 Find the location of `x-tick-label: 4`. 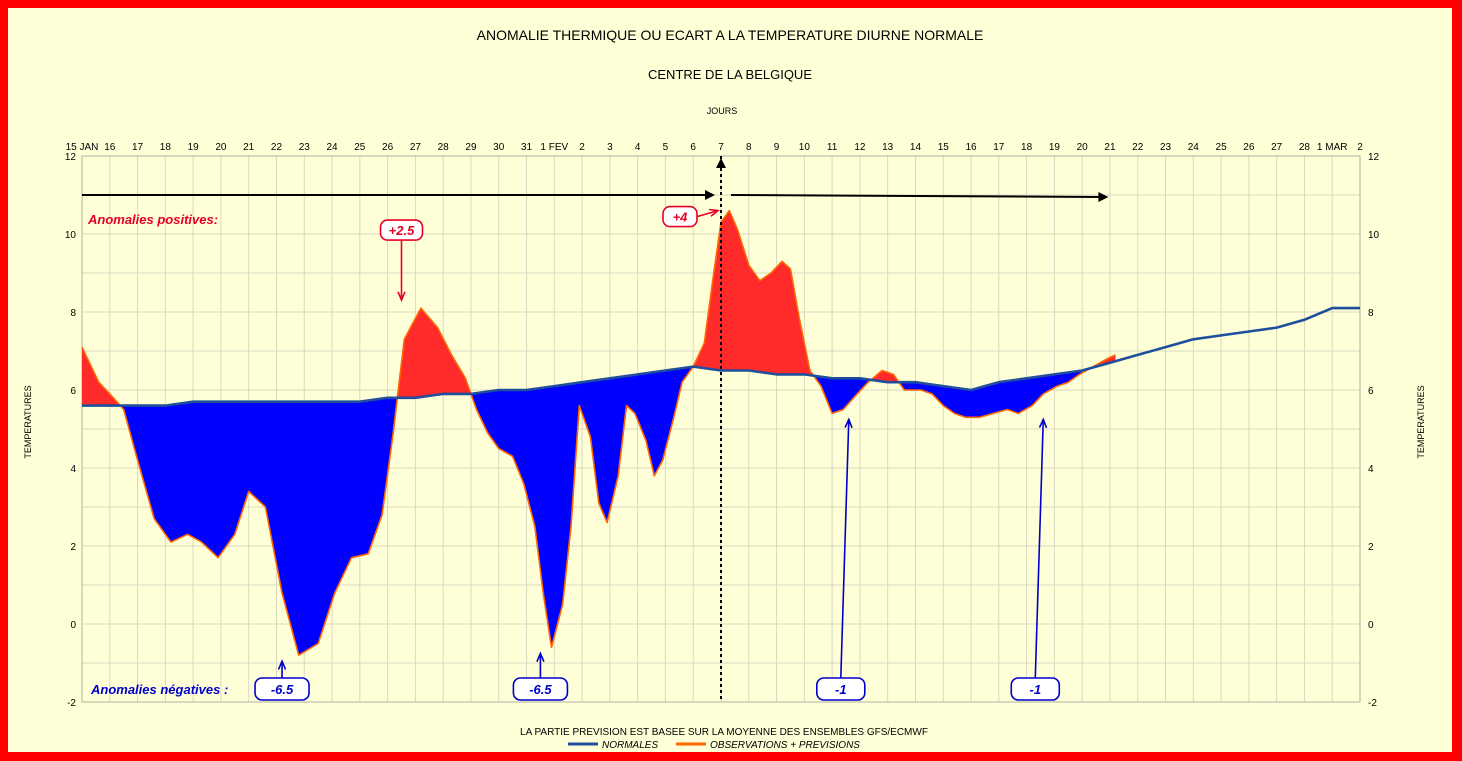

x-tick-label: 4 is located at coordinates (638, 147).